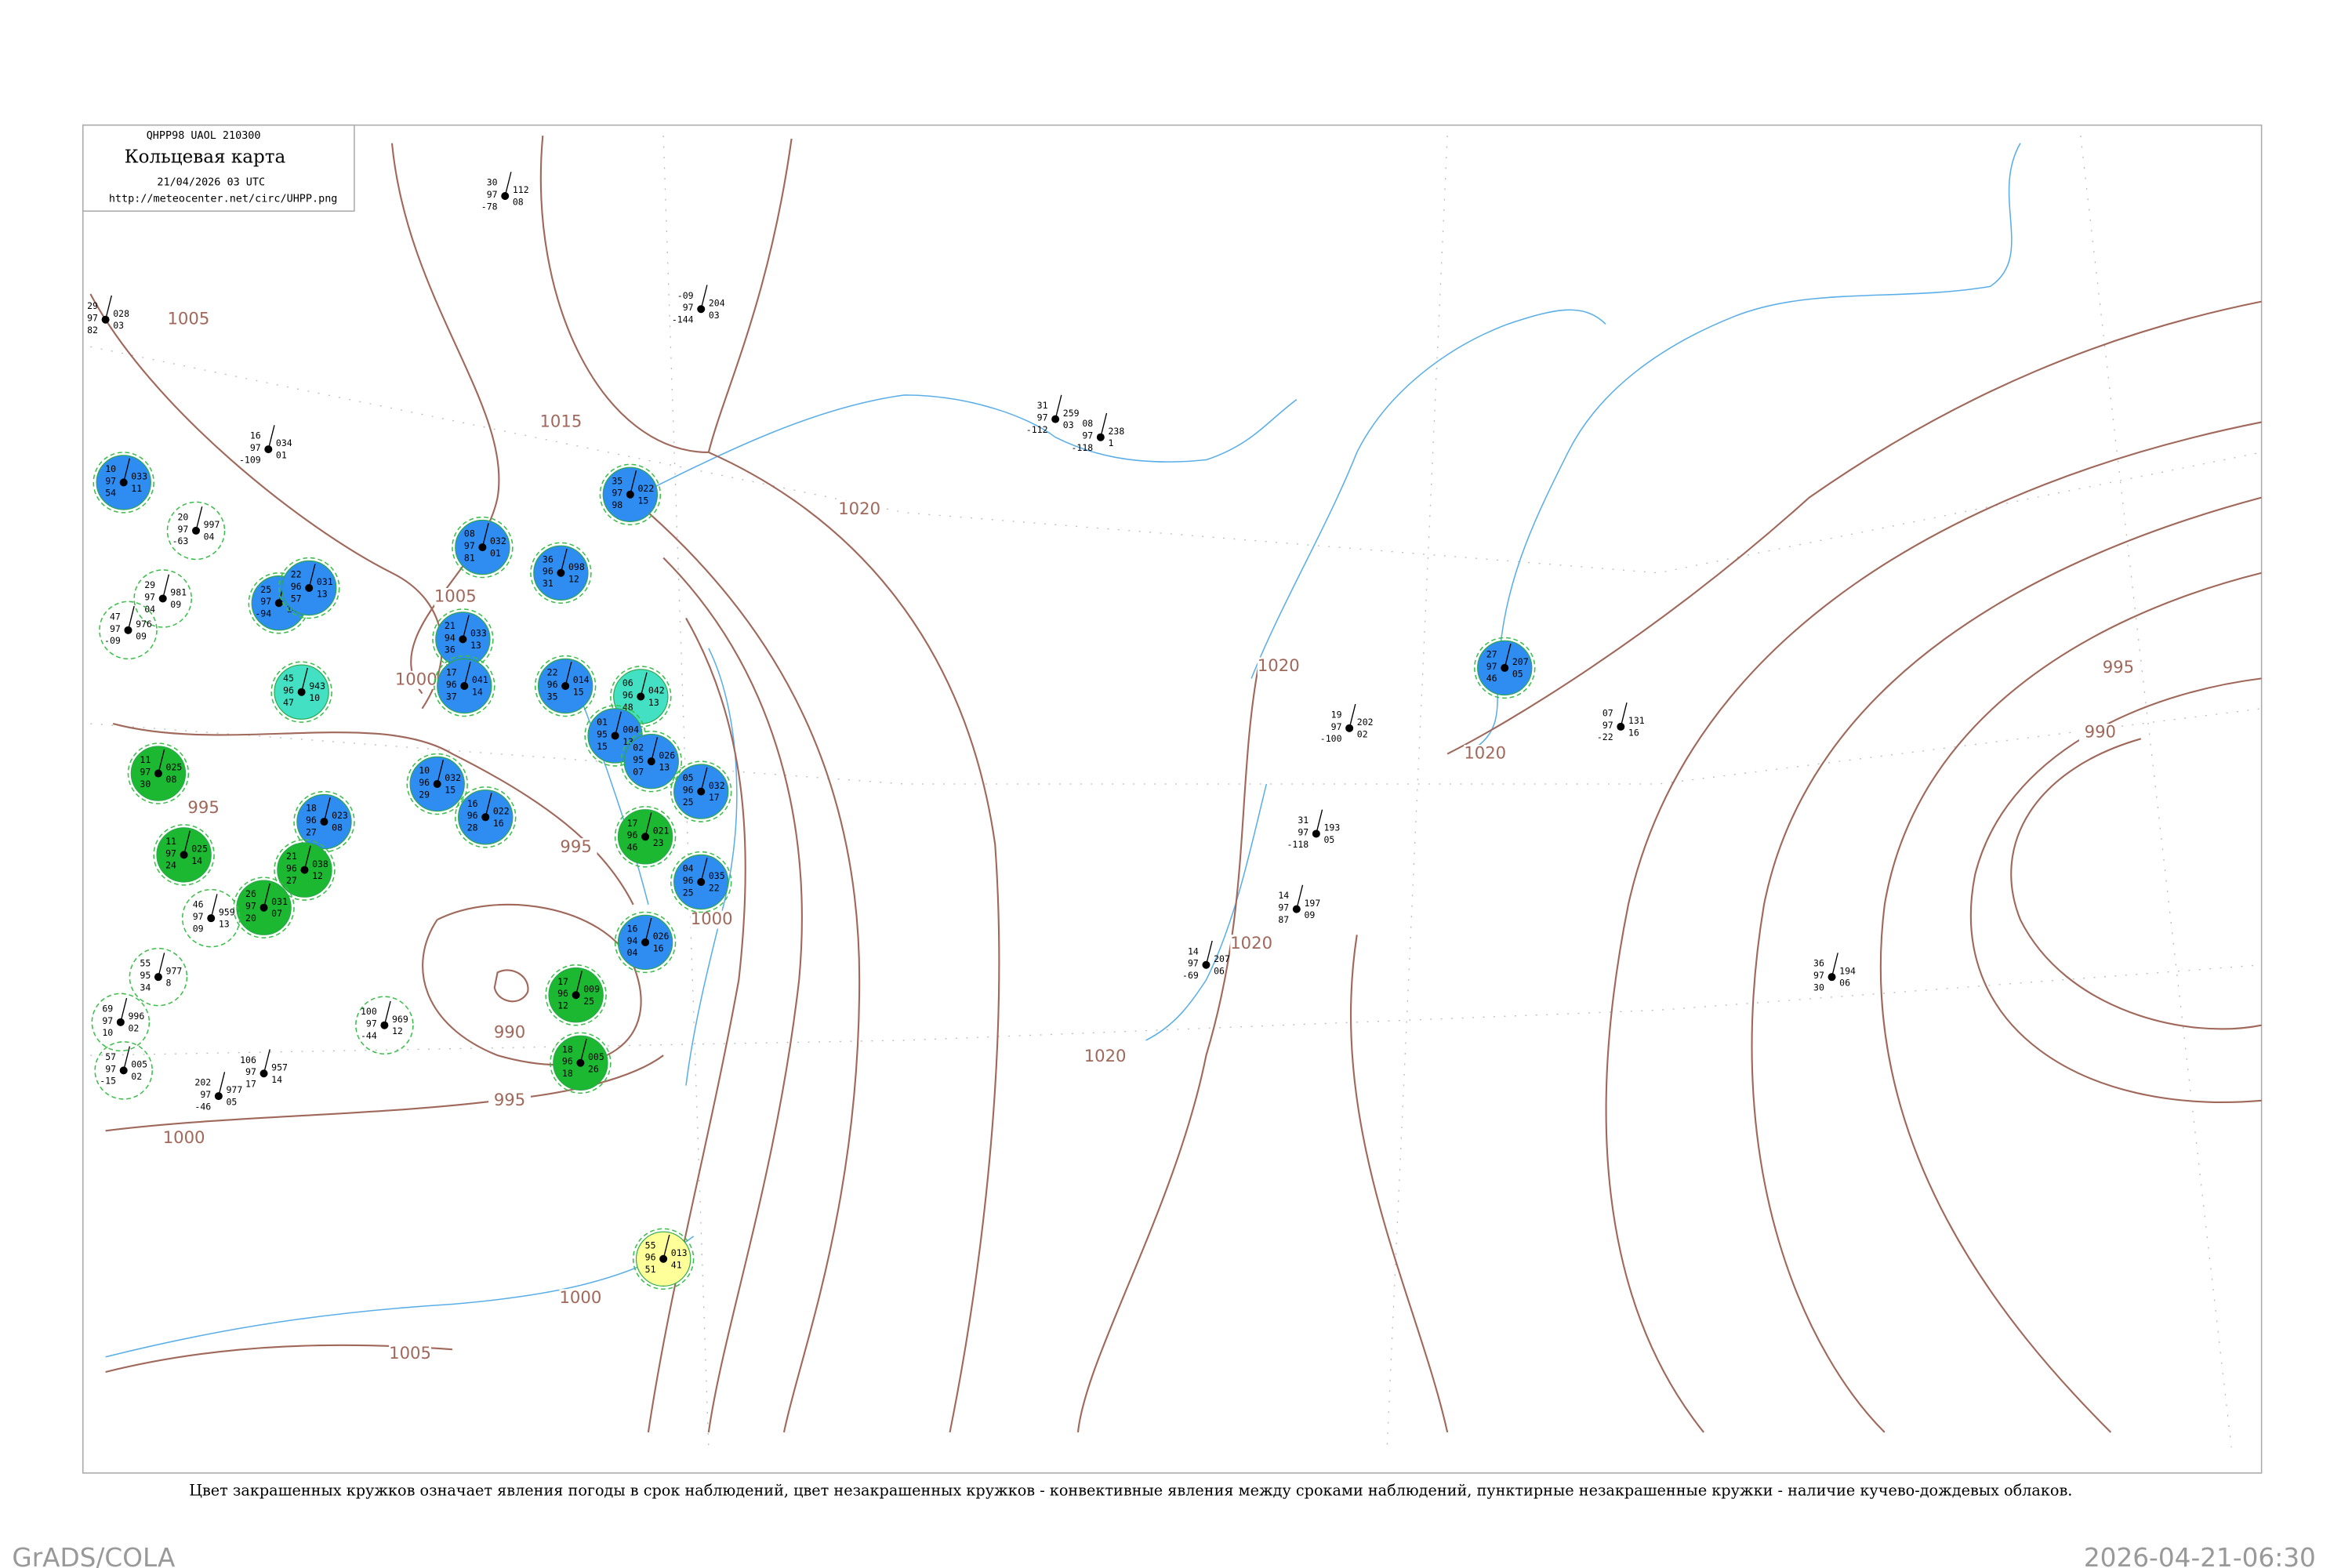  What do you see at coordinates (2200, 1555) in the screenshot?
I see `footer-right: 2026-04-21-06:30` at bounding box center [2200, 1555].